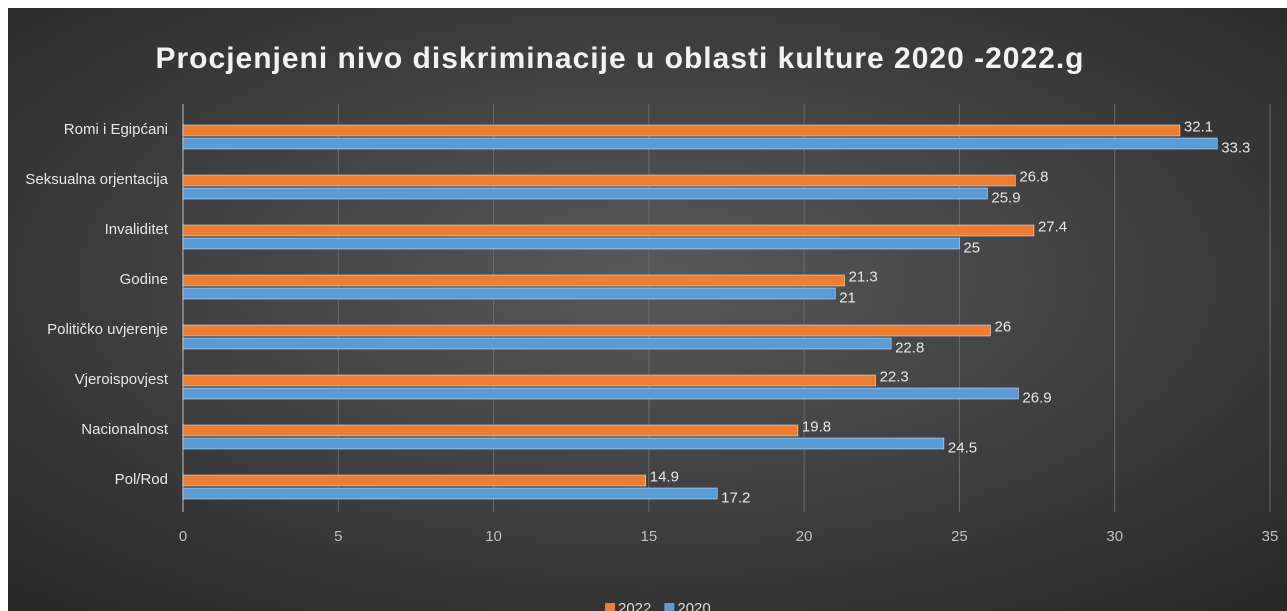  I want to click on y-tick-label: Godine, so click(144, 279).